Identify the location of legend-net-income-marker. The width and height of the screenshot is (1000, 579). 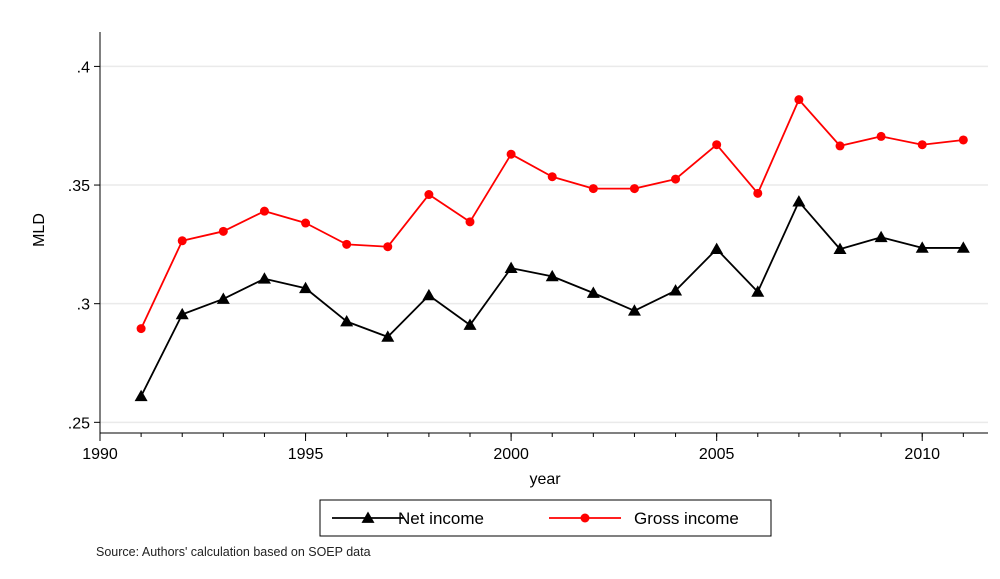
(368, 517).